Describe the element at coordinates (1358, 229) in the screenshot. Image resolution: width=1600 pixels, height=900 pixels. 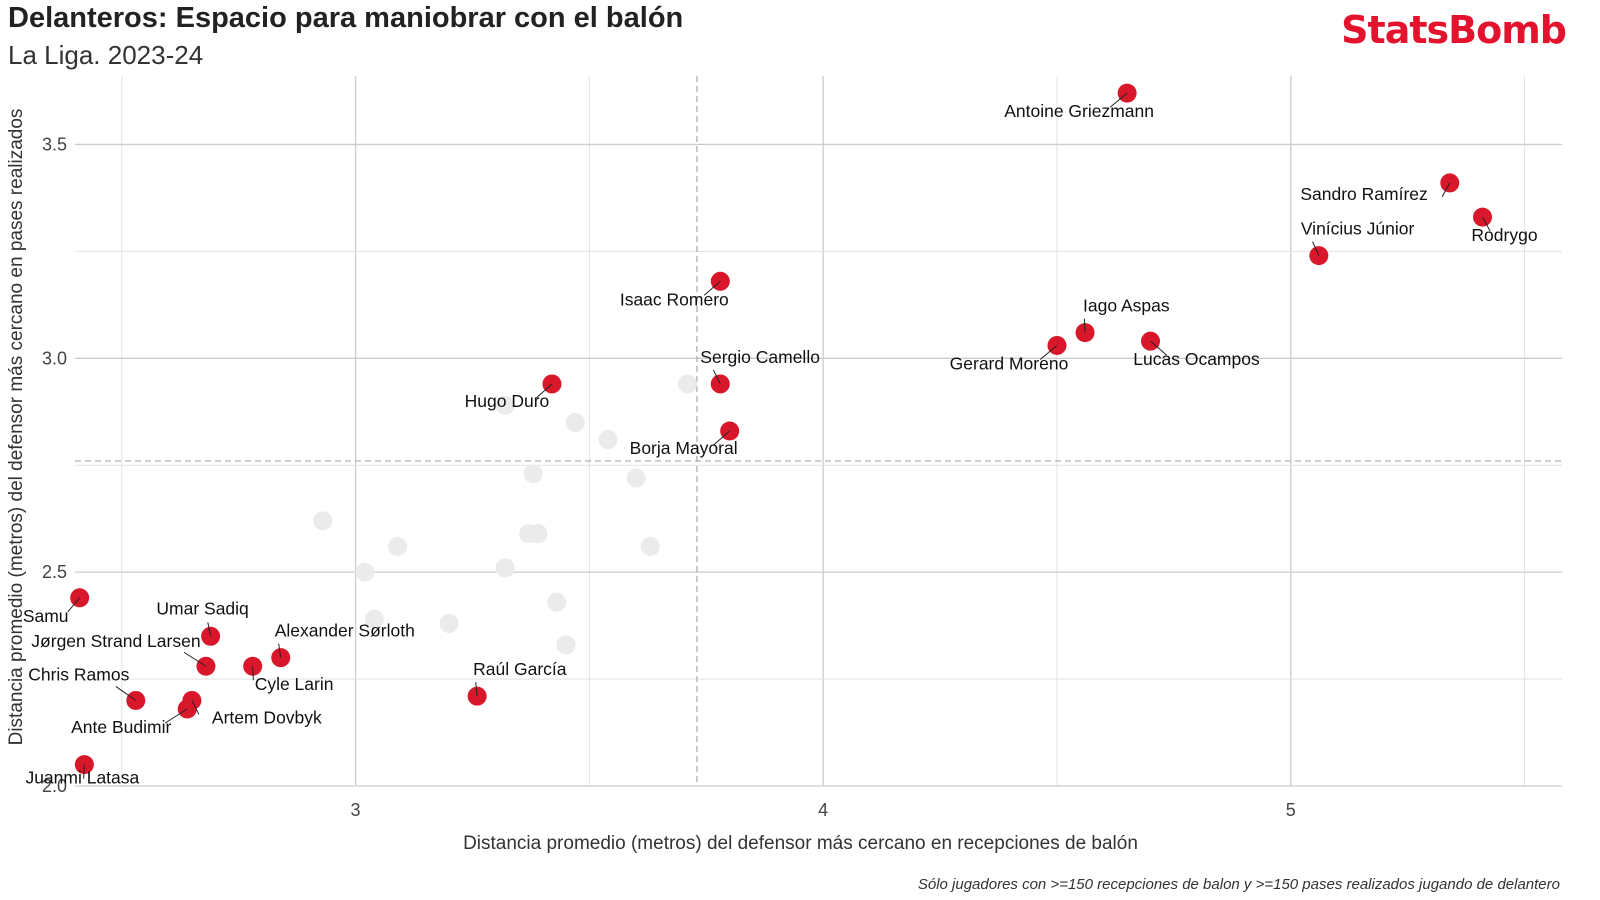
I see `point-label: Vinícius Júnior` at that location.